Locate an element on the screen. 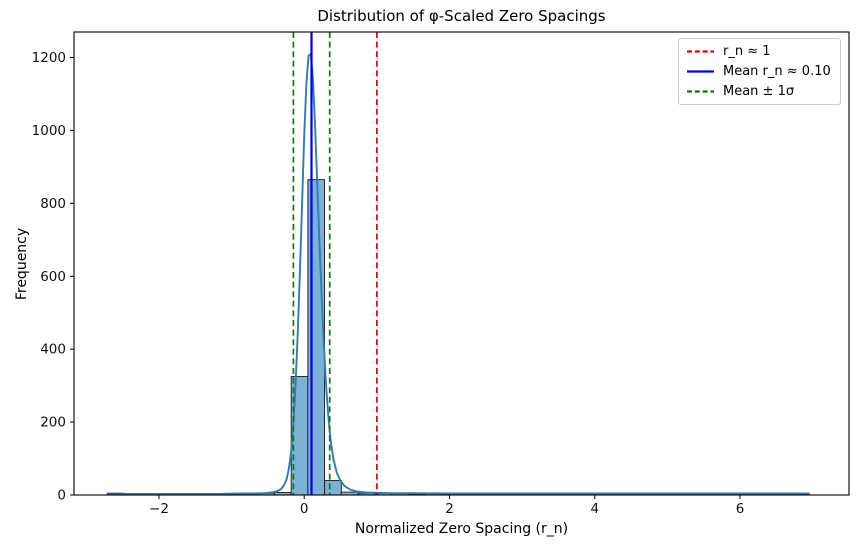  y-tick-label: 1000 is located at coordinates (49, 131).